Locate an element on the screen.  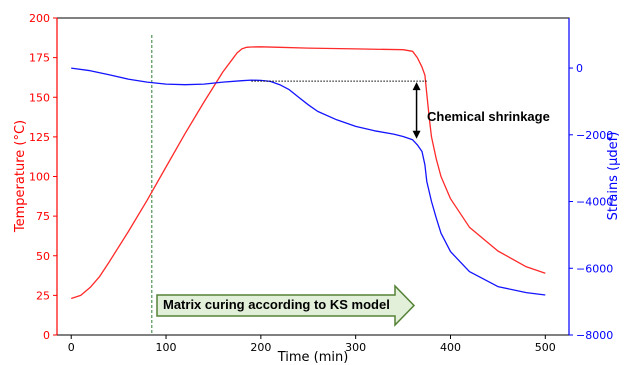
left-tick-label: 175 is located at coordinates (39, 58).